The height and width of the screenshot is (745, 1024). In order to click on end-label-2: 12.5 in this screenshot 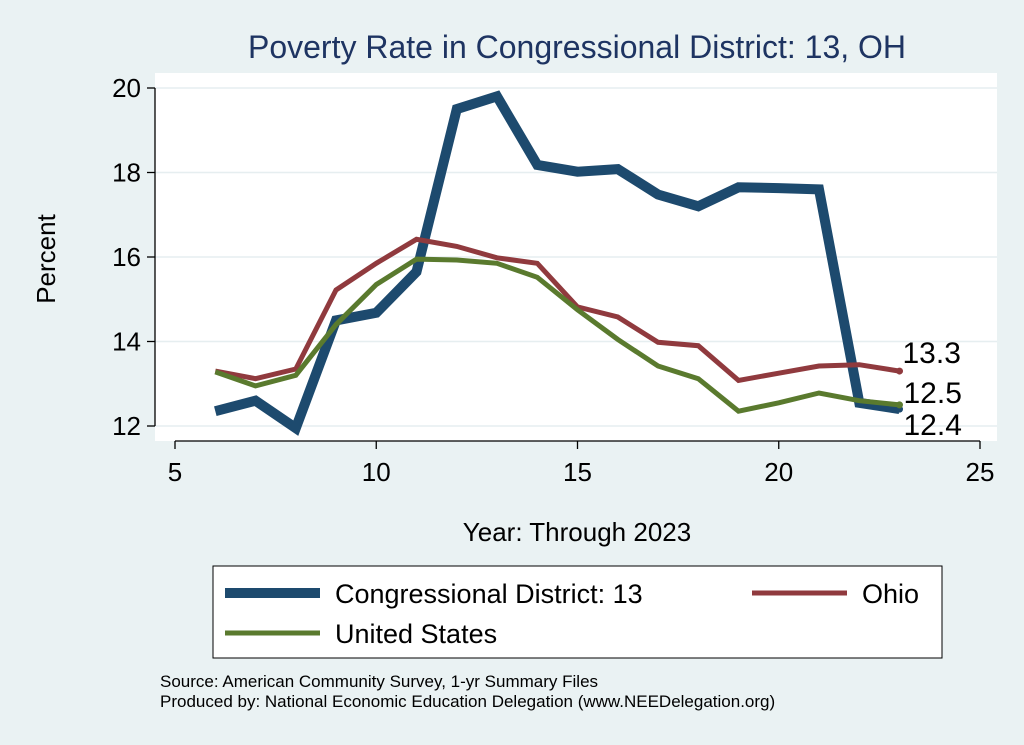, I will do `click(933, 393)`.